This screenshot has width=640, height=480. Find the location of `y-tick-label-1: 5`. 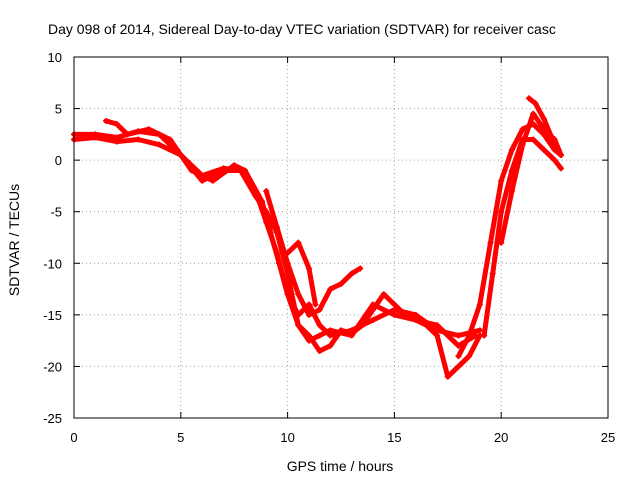

y-tick-label-1: 5 is located at coordinates (58, 109).